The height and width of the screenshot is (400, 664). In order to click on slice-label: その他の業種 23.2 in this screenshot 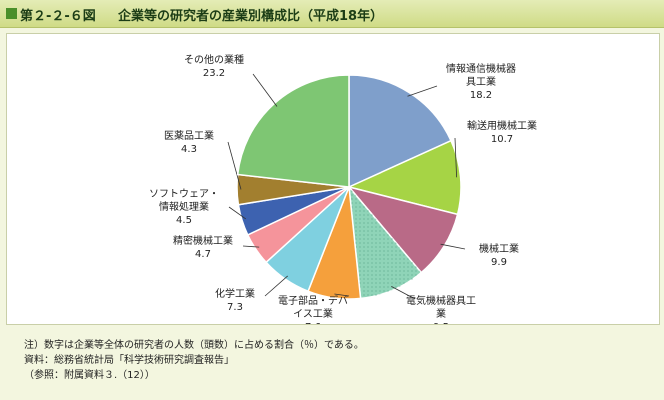, I will do `click(214, 66)`.